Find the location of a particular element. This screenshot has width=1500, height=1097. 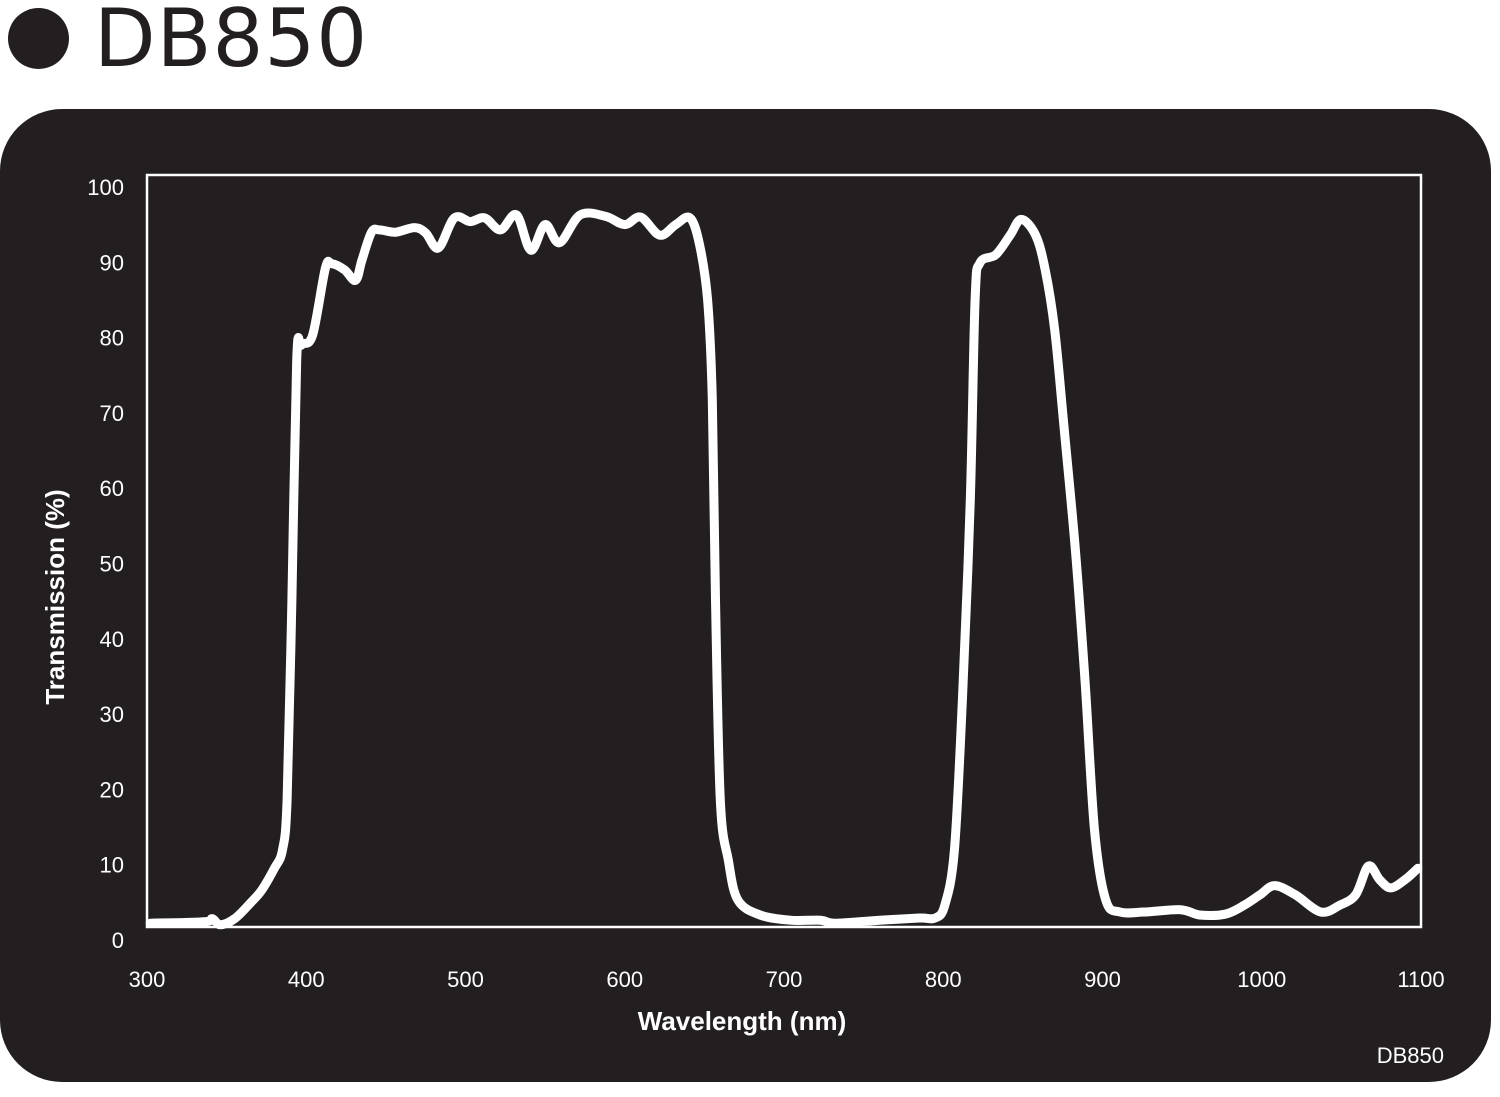

y-tick-label: 30 is located at coordinates (112, 714).